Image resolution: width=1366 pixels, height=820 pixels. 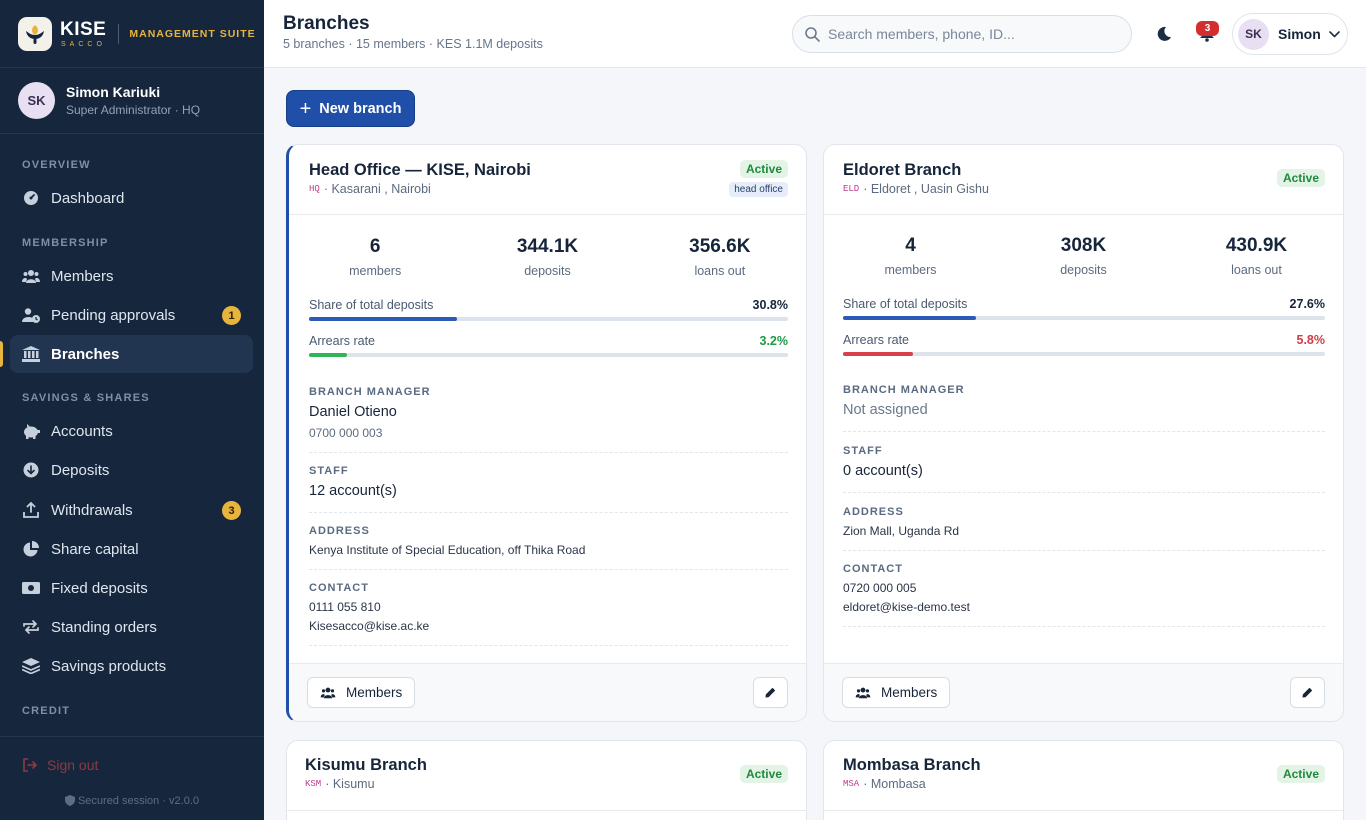 What do you see at coordinates (1290, 34) in the screenshot?
I see `user-menu-button: SK Simon` at bounding box center [1290, 34].